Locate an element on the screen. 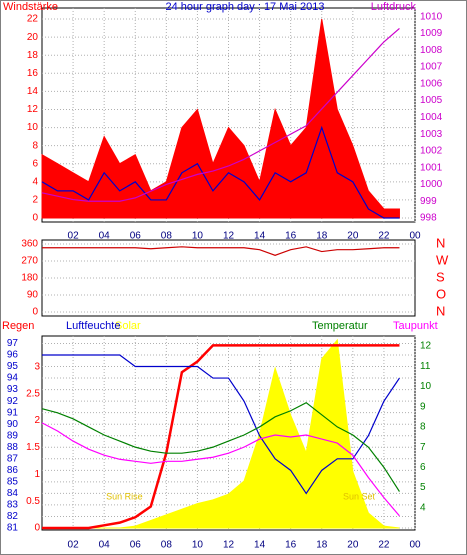  y-tick-label: 84 is located at coordinates (13, 493).